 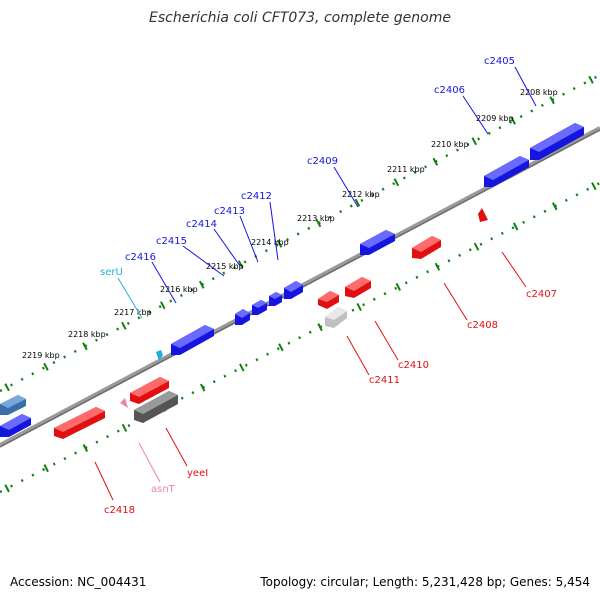 What do you see at coordinates (541, 294) in the screenshot?
I see `label-c2407: c2407` at bounding box center [541, 294].